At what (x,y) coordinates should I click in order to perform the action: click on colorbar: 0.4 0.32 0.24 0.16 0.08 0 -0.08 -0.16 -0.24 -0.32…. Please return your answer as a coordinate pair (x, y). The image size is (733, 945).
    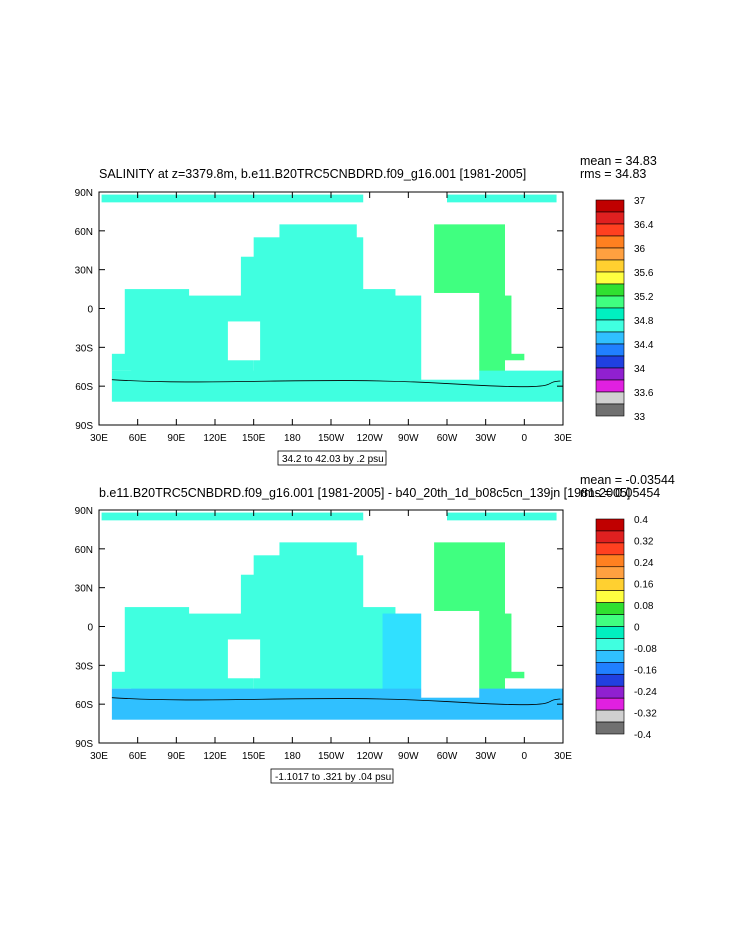
    Looking at the image, I should click on (626, 628).